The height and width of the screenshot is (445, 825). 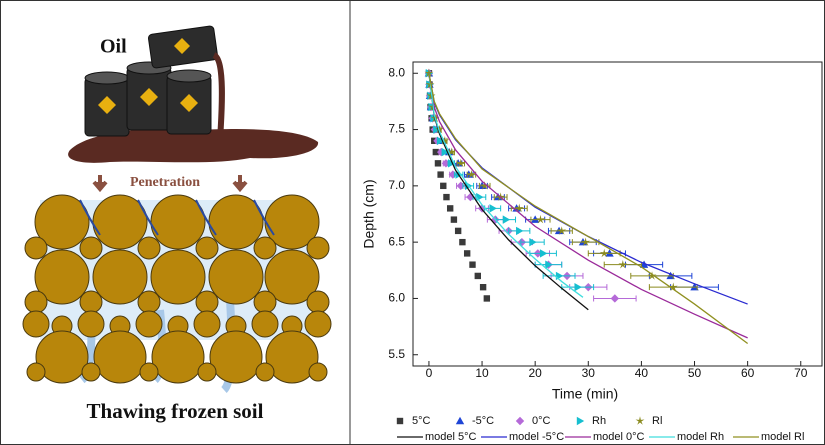 What do you see at coordinates (801, 373) in the screenshot?
I see `x-tick-label: 70` at bounding box center [801, 373].